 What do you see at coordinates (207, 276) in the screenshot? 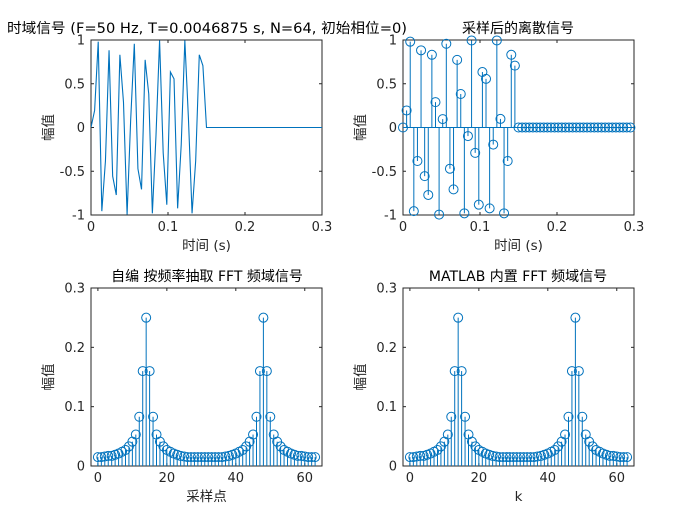
I see `chart-title: 自编 按频率抽取 FFT 频域信号` at bounding box center [207, 276].